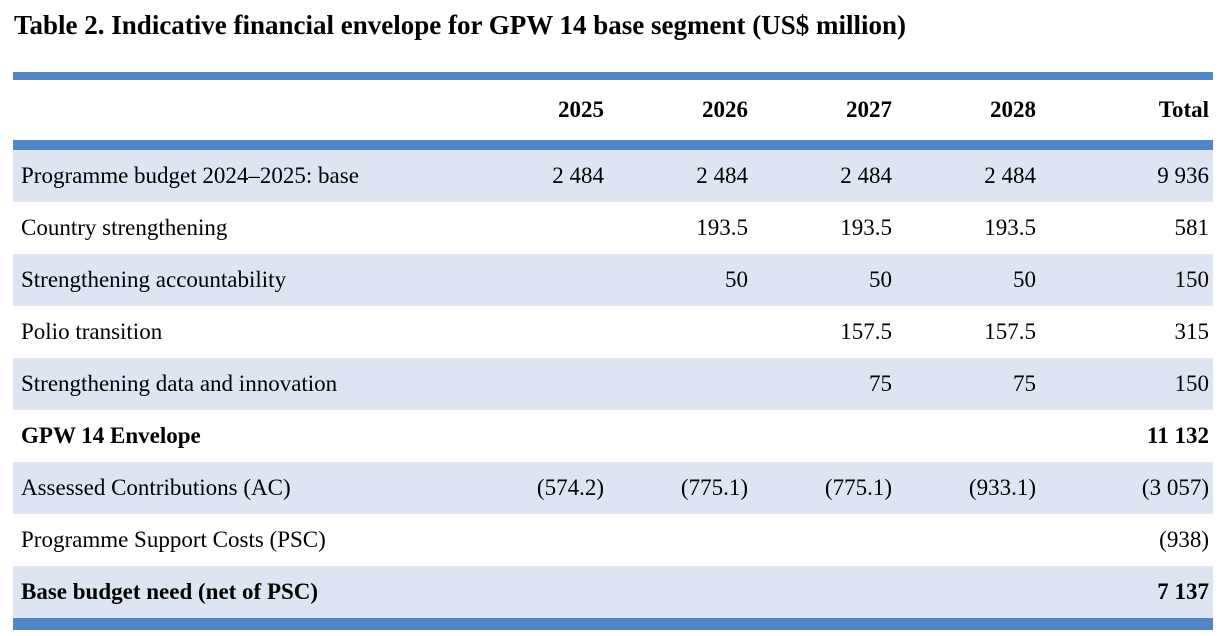 This screenshot has height=636, width=1221. Describe the element at coordinates (545, 113) in the screenshot. I see `header-2025: 2025` at that location.